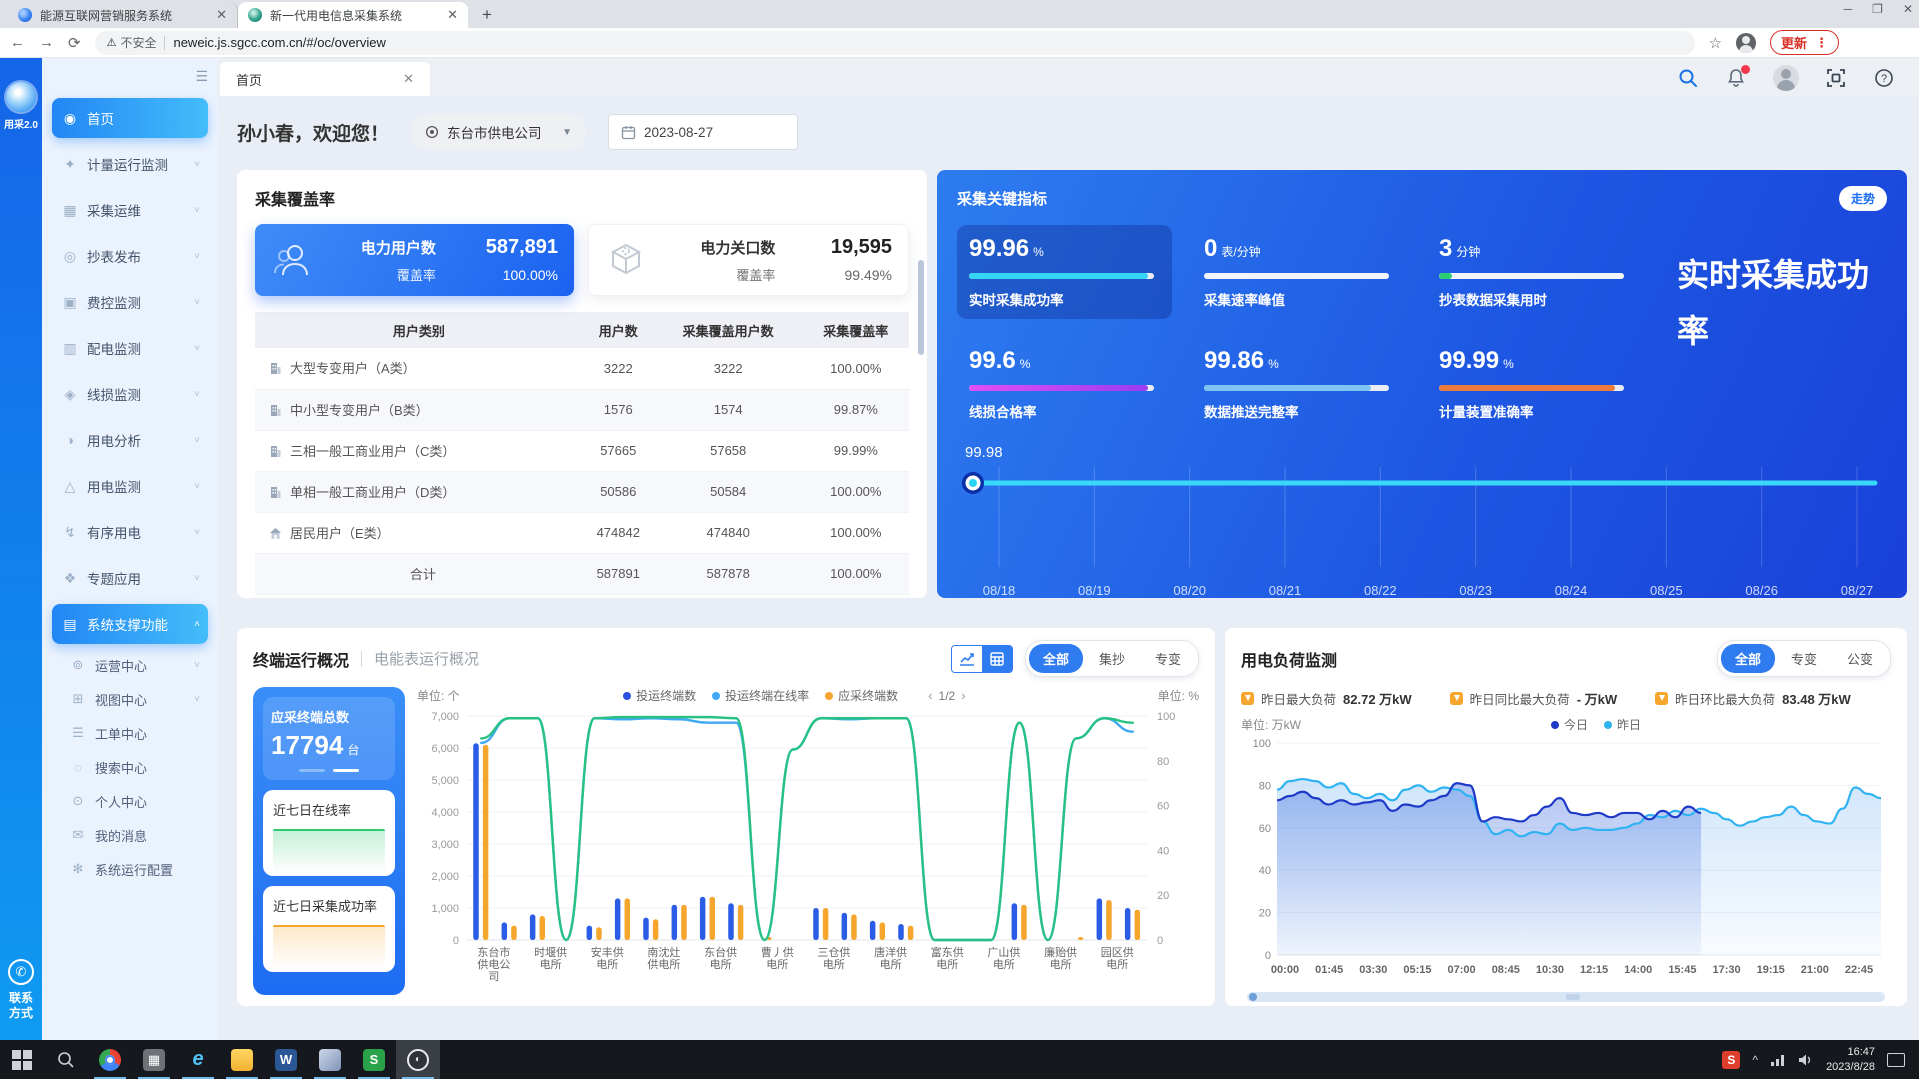  What do you see at coordinates (66, 1059) in the screenshot?
I see `taskbar-search-icon` at bounding box center [66, 1059].